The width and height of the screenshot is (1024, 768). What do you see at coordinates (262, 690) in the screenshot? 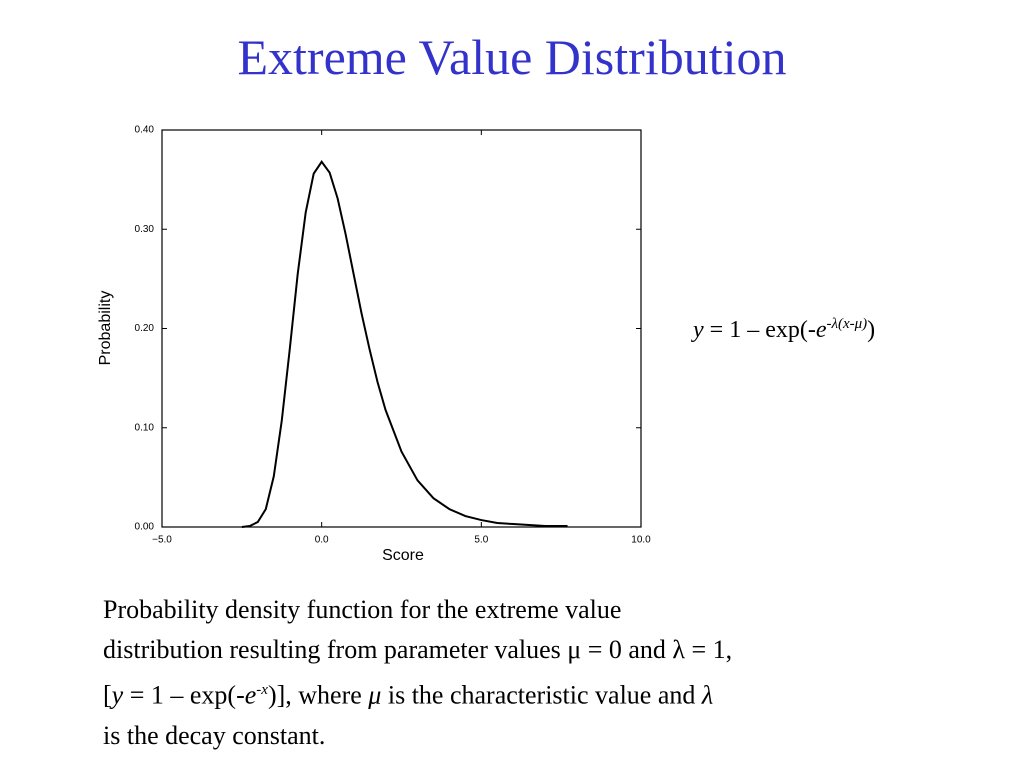
I see `caption-exponent: -x` at bounding box center [262, 690].